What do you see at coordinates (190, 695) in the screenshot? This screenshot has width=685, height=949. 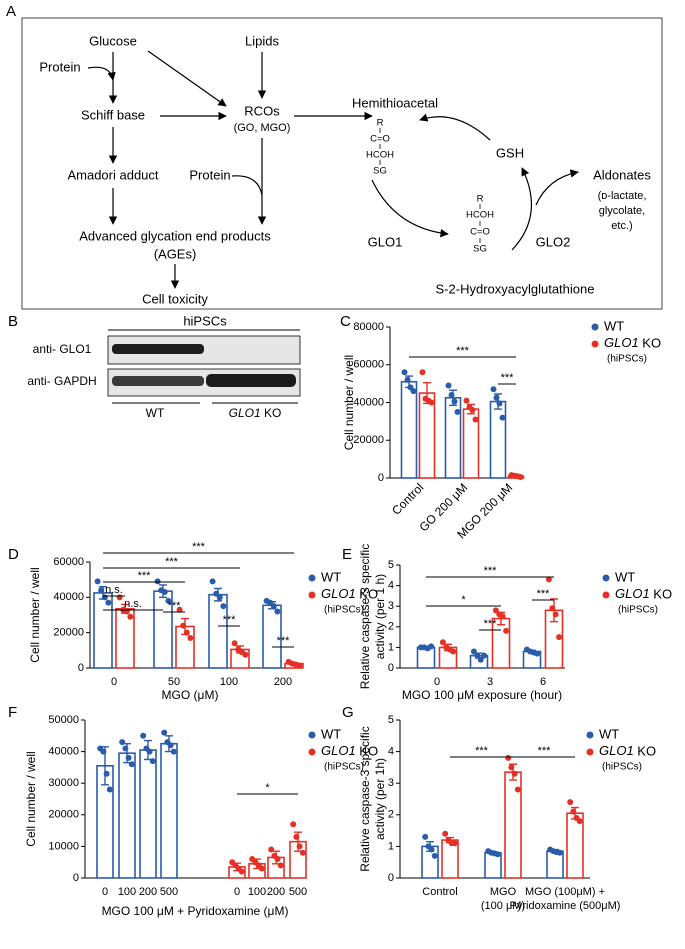 I see `x-axis-label: MGO (μM)` at bounding box center [190, 695].